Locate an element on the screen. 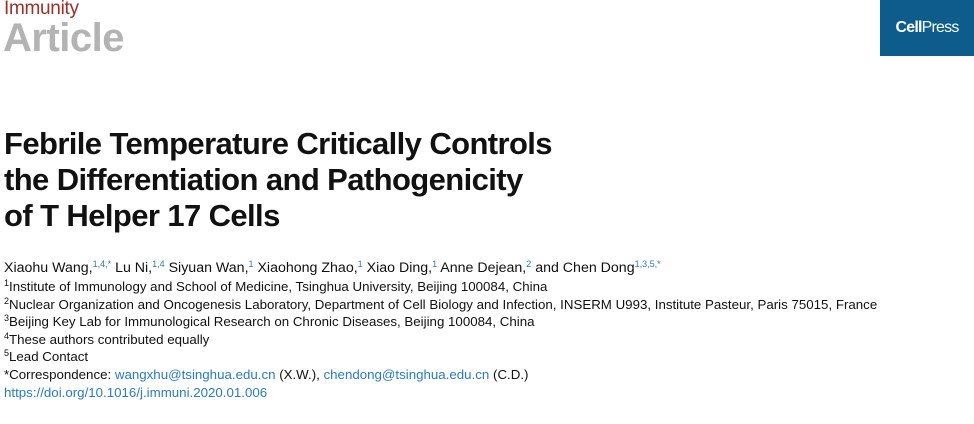  email-link: wangxhu@tsinghua.edu.cn is located at coordinates (195, 374).